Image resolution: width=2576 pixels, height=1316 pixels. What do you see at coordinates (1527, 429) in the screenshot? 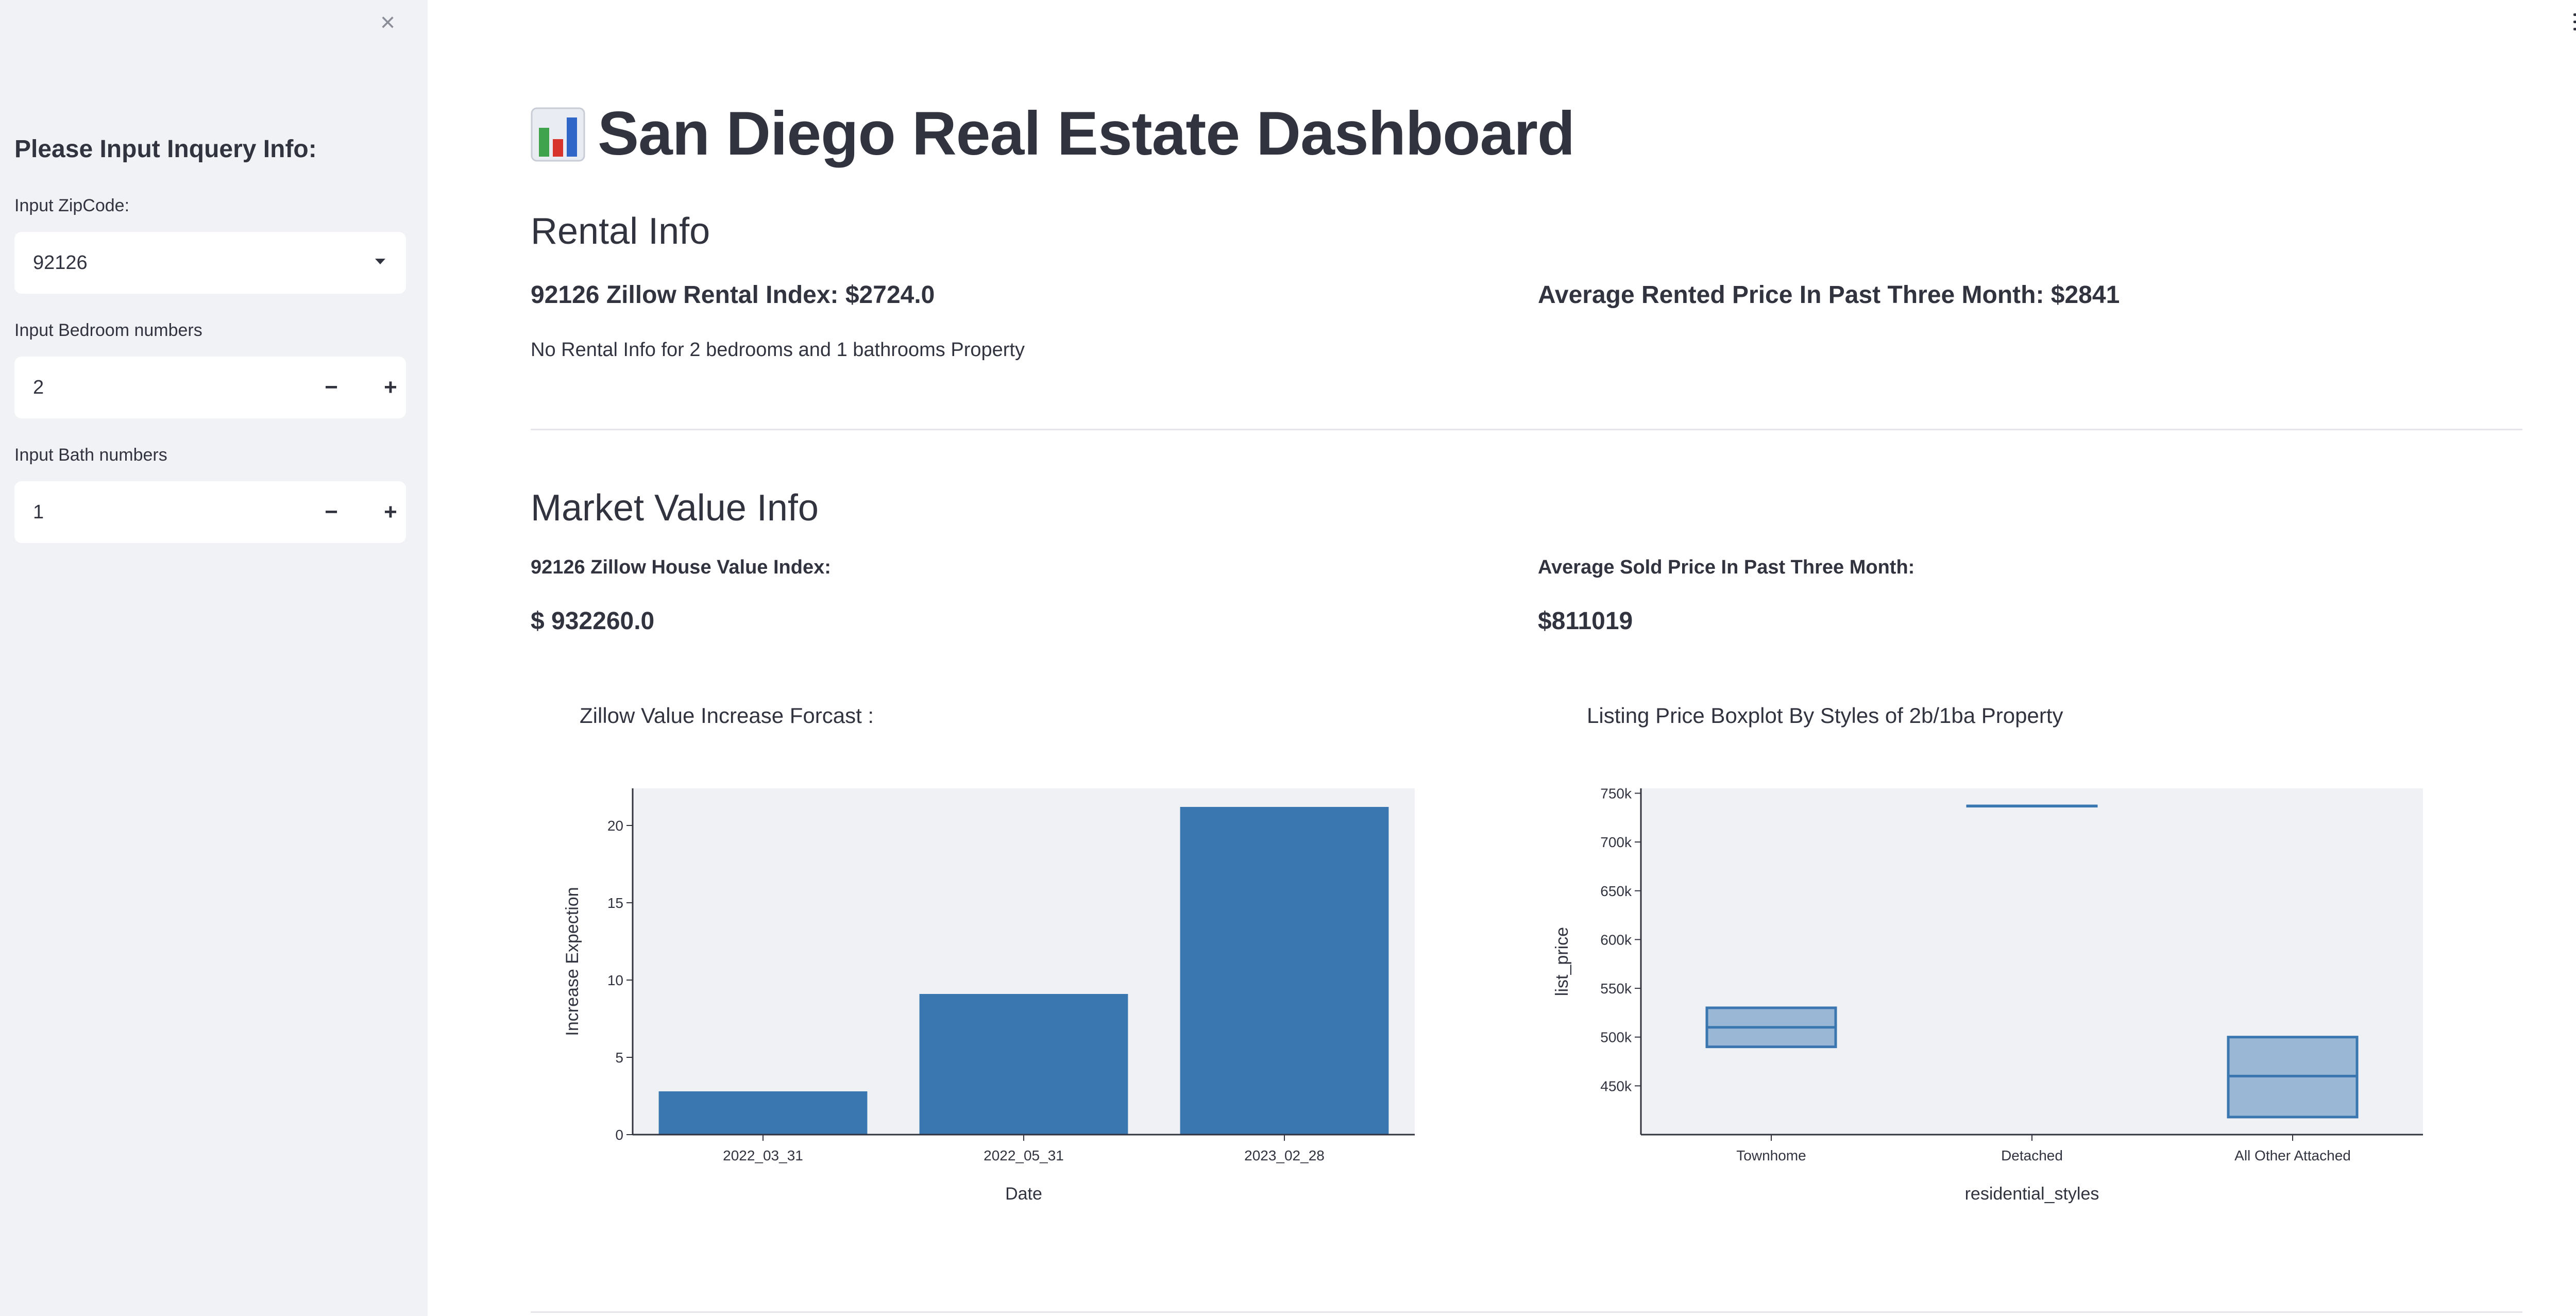
I see `section-divider` at bounding box center [1527, 429].